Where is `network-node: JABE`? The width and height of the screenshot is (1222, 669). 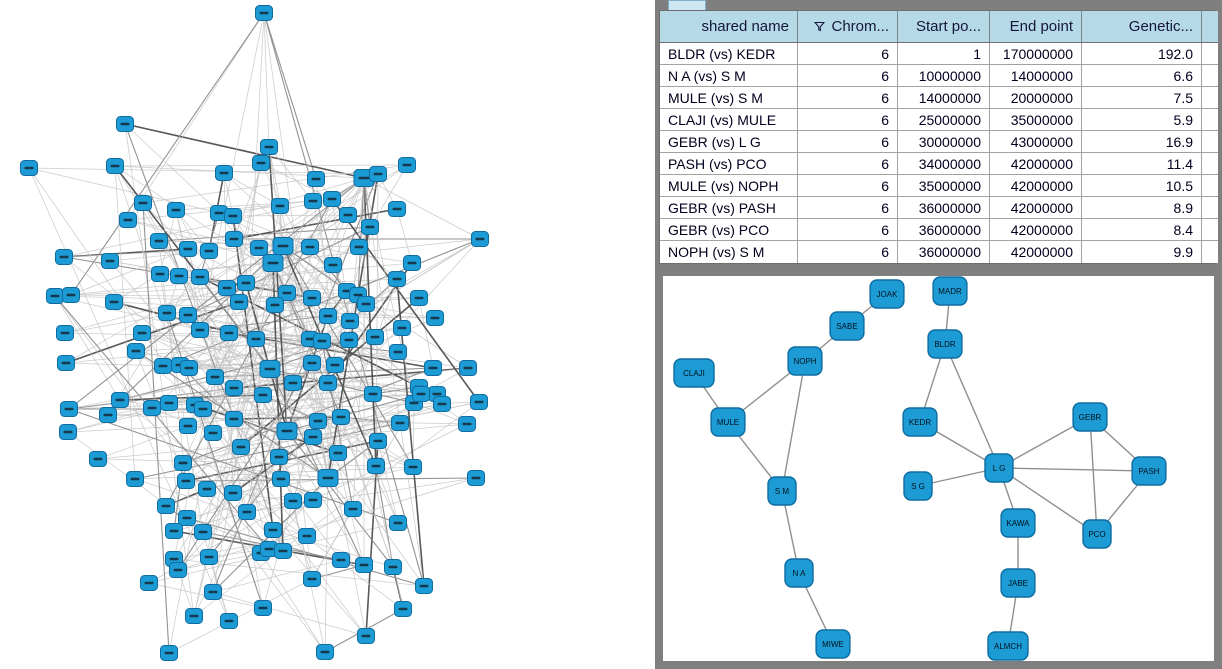
network-node: JABE is located at coordinates (1018, 583).